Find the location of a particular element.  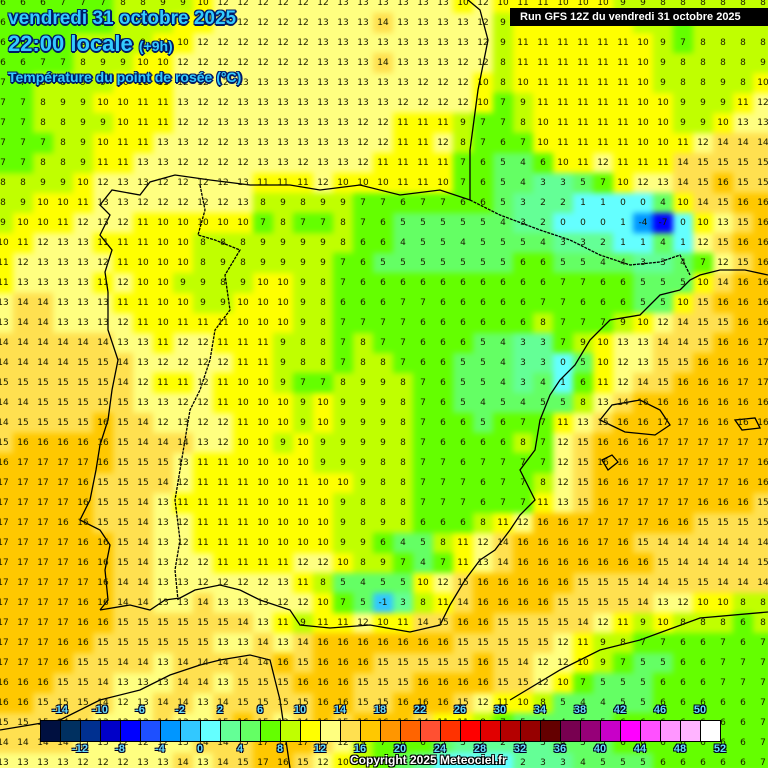

legend-tick-label: 40 is located at coordinates (600, 749).